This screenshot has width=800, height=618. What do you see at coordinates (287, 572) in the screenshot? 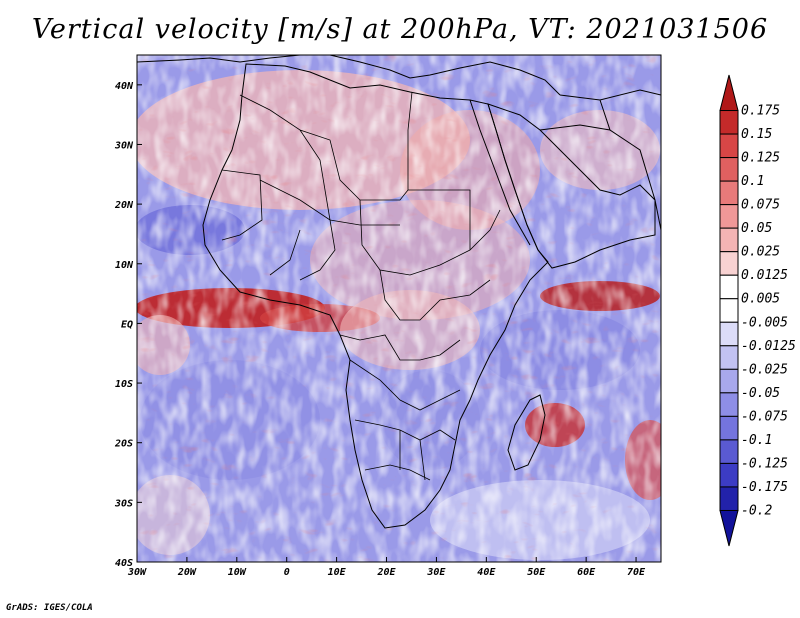
I see `lon-tick-label: 0` at bounding box center [287, 572].